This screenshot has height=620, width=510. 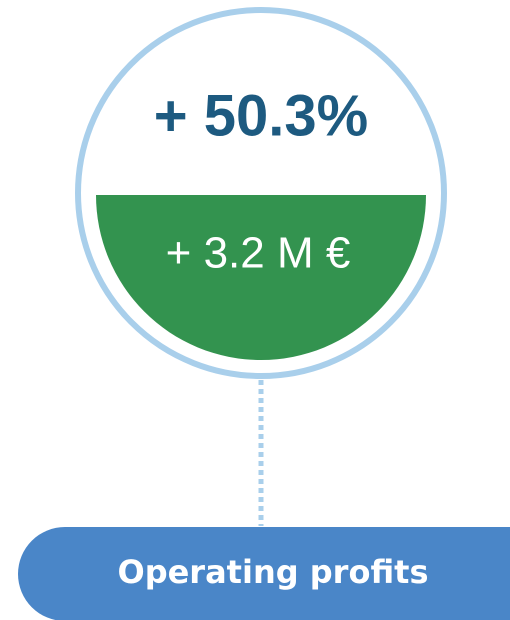 I want to click on label-pill, so click(x=264, y=573).